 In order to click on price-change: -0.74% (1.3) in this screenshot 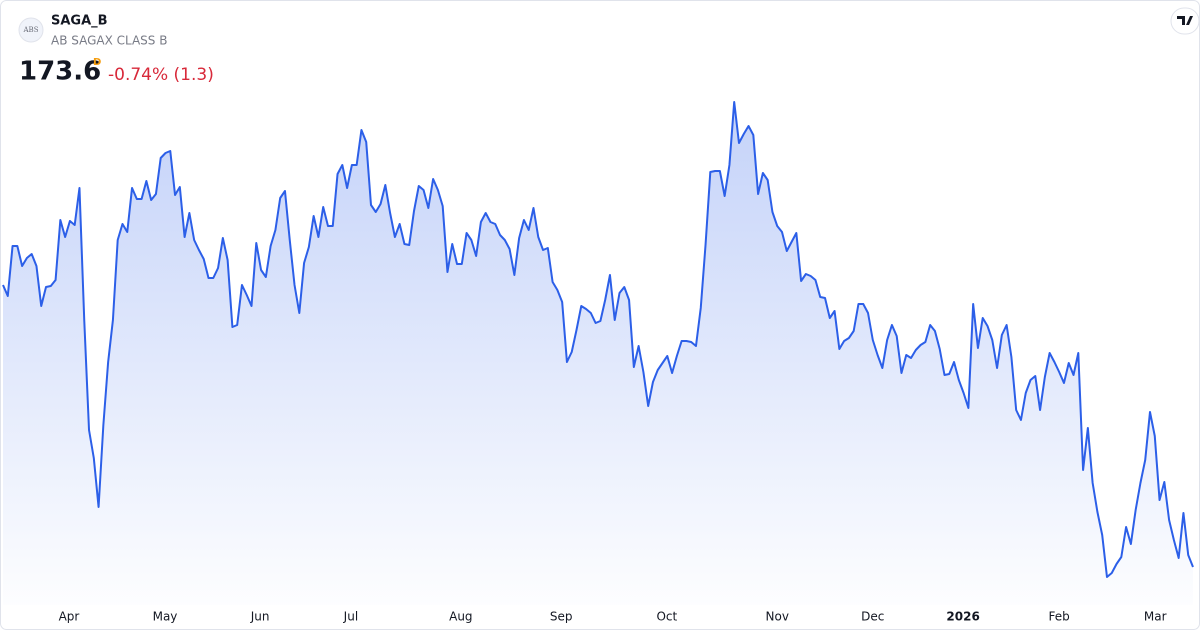, I will do `click(161, 75)`.